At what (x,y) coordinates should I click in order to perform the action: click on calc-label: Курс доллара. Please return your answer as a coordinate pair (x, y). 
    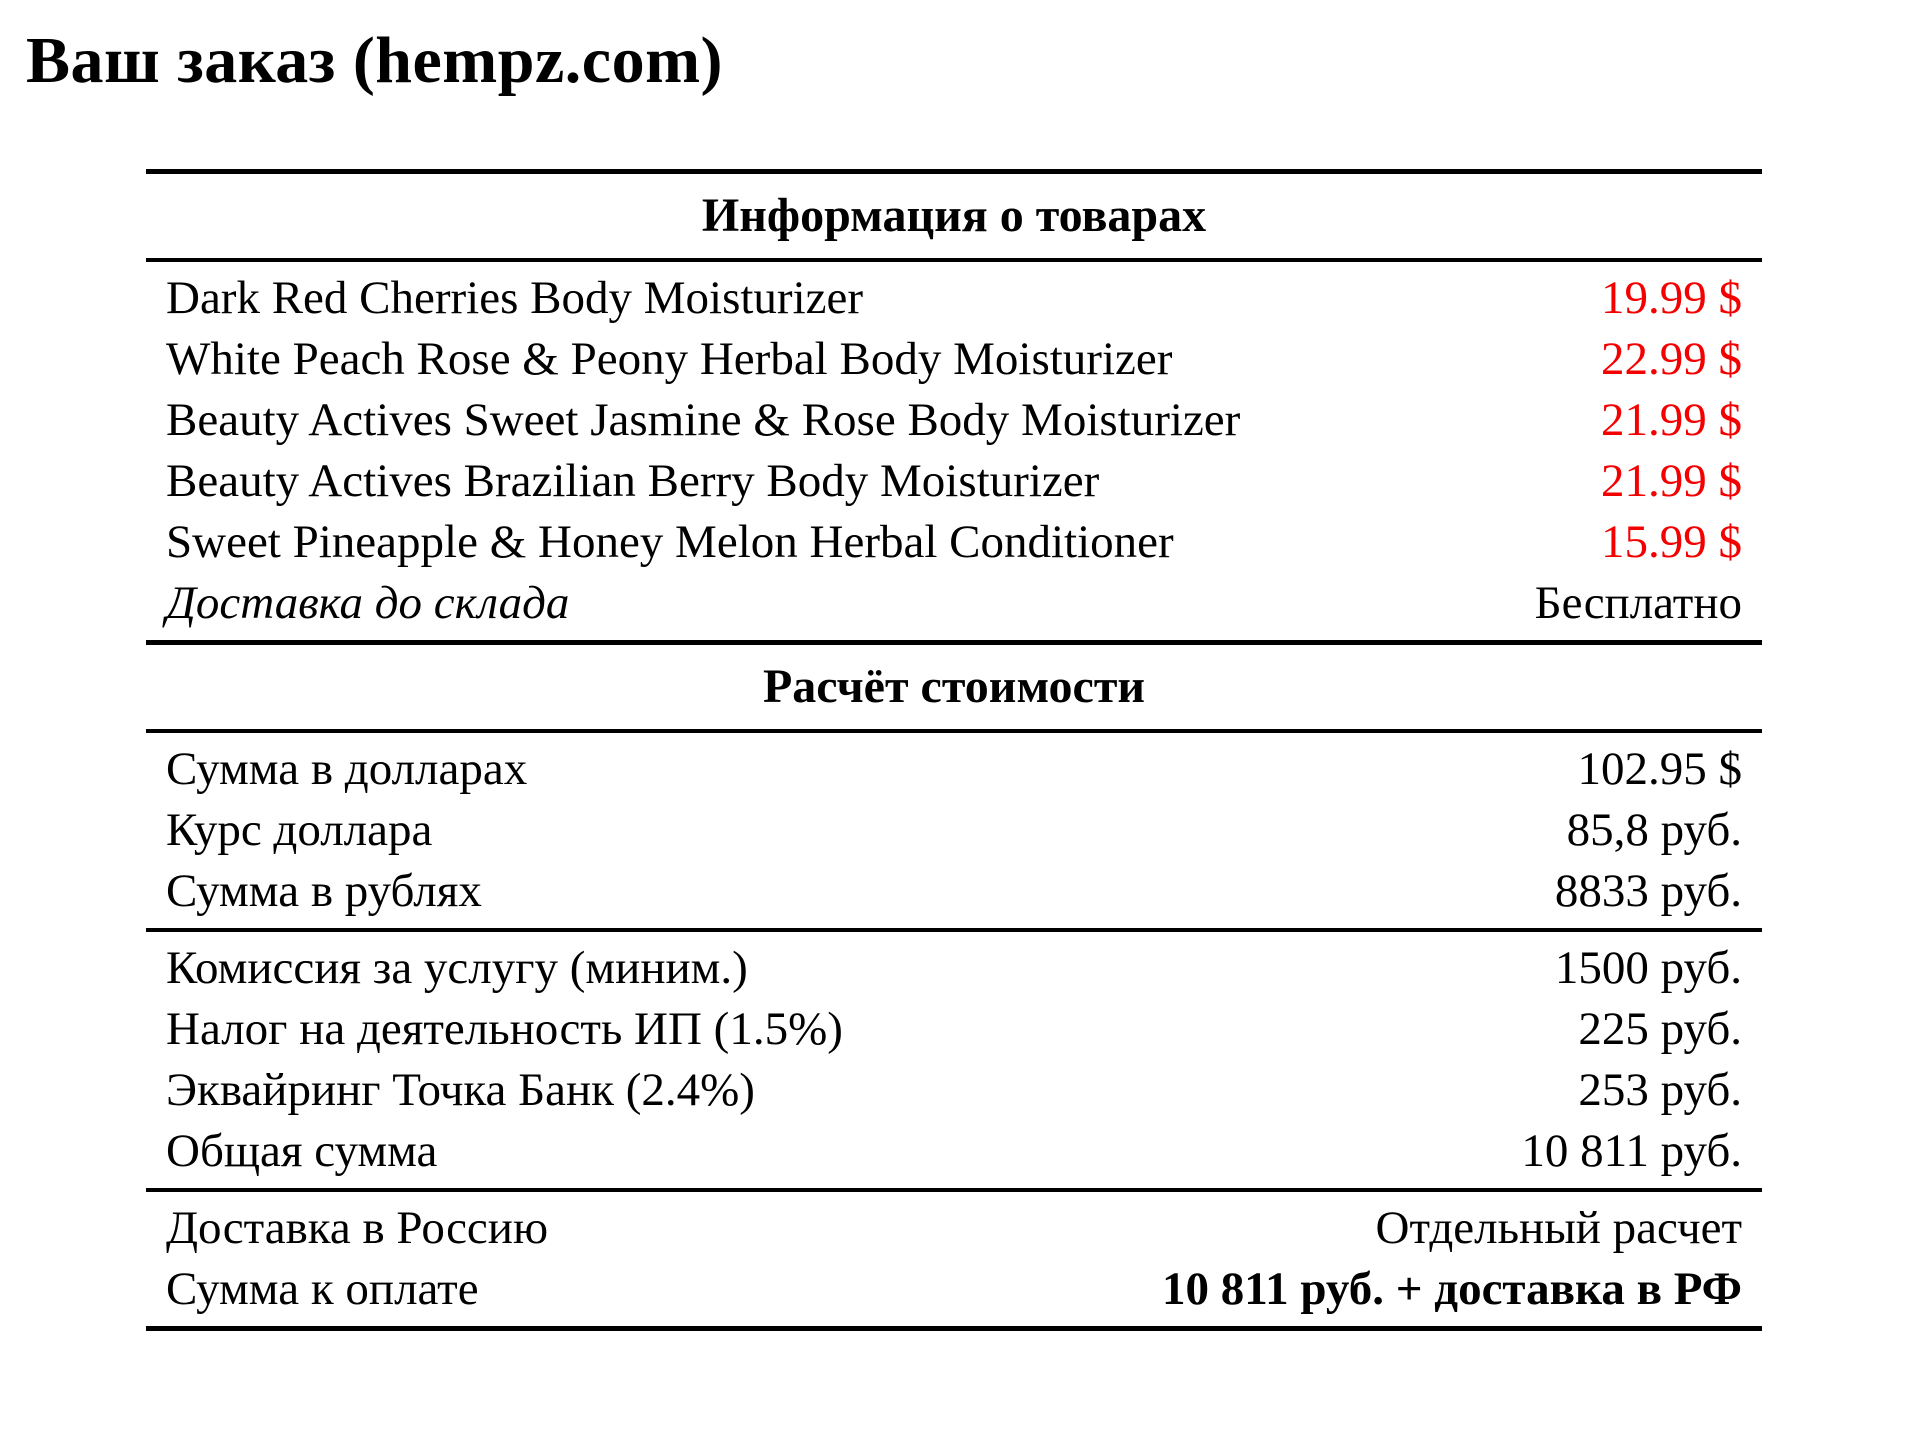
    Looking at the image, I should click on (299, 830).